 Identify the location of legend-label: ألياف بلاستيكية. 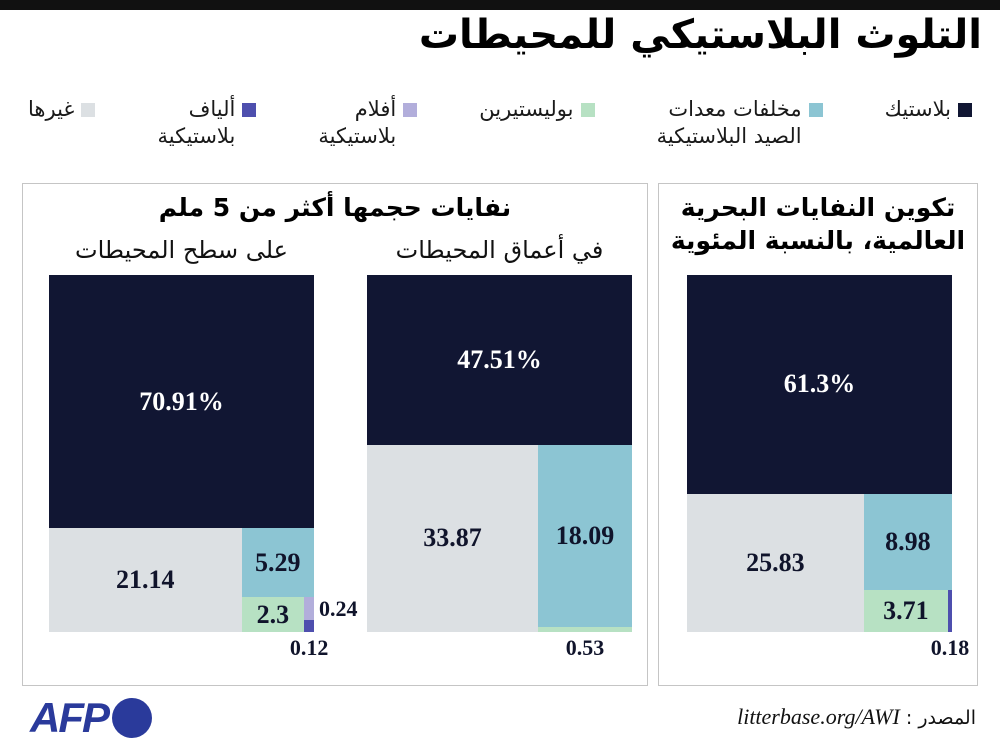
(196, 123).